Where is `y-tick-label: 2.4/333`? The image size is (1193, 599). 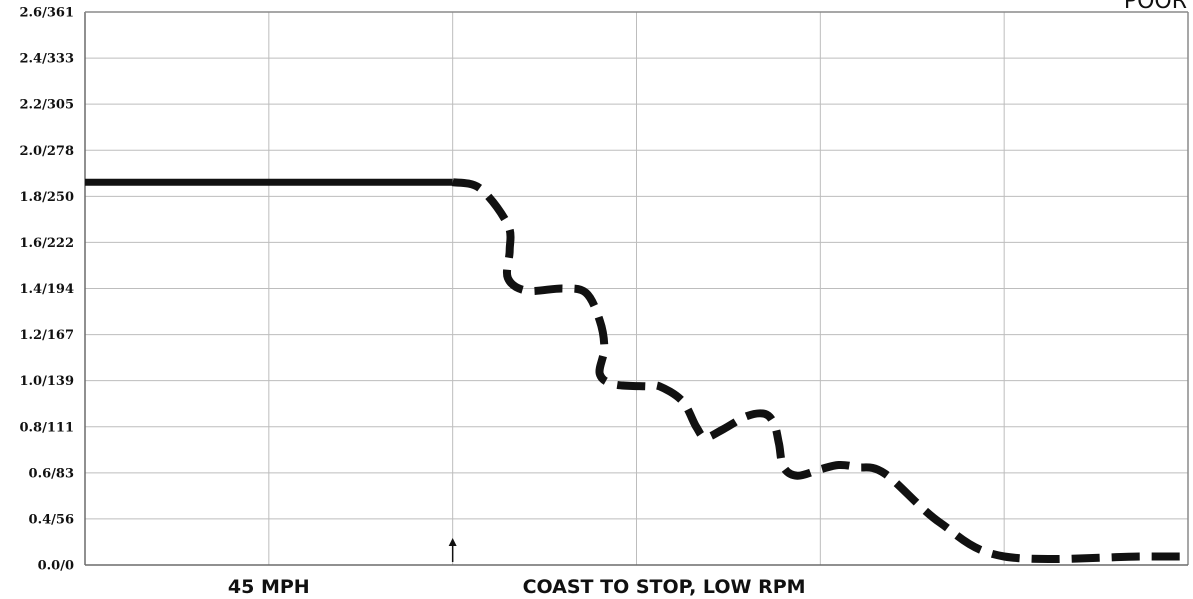 y-tick-label: 2.4/333 is located at coordinates (46, 59).